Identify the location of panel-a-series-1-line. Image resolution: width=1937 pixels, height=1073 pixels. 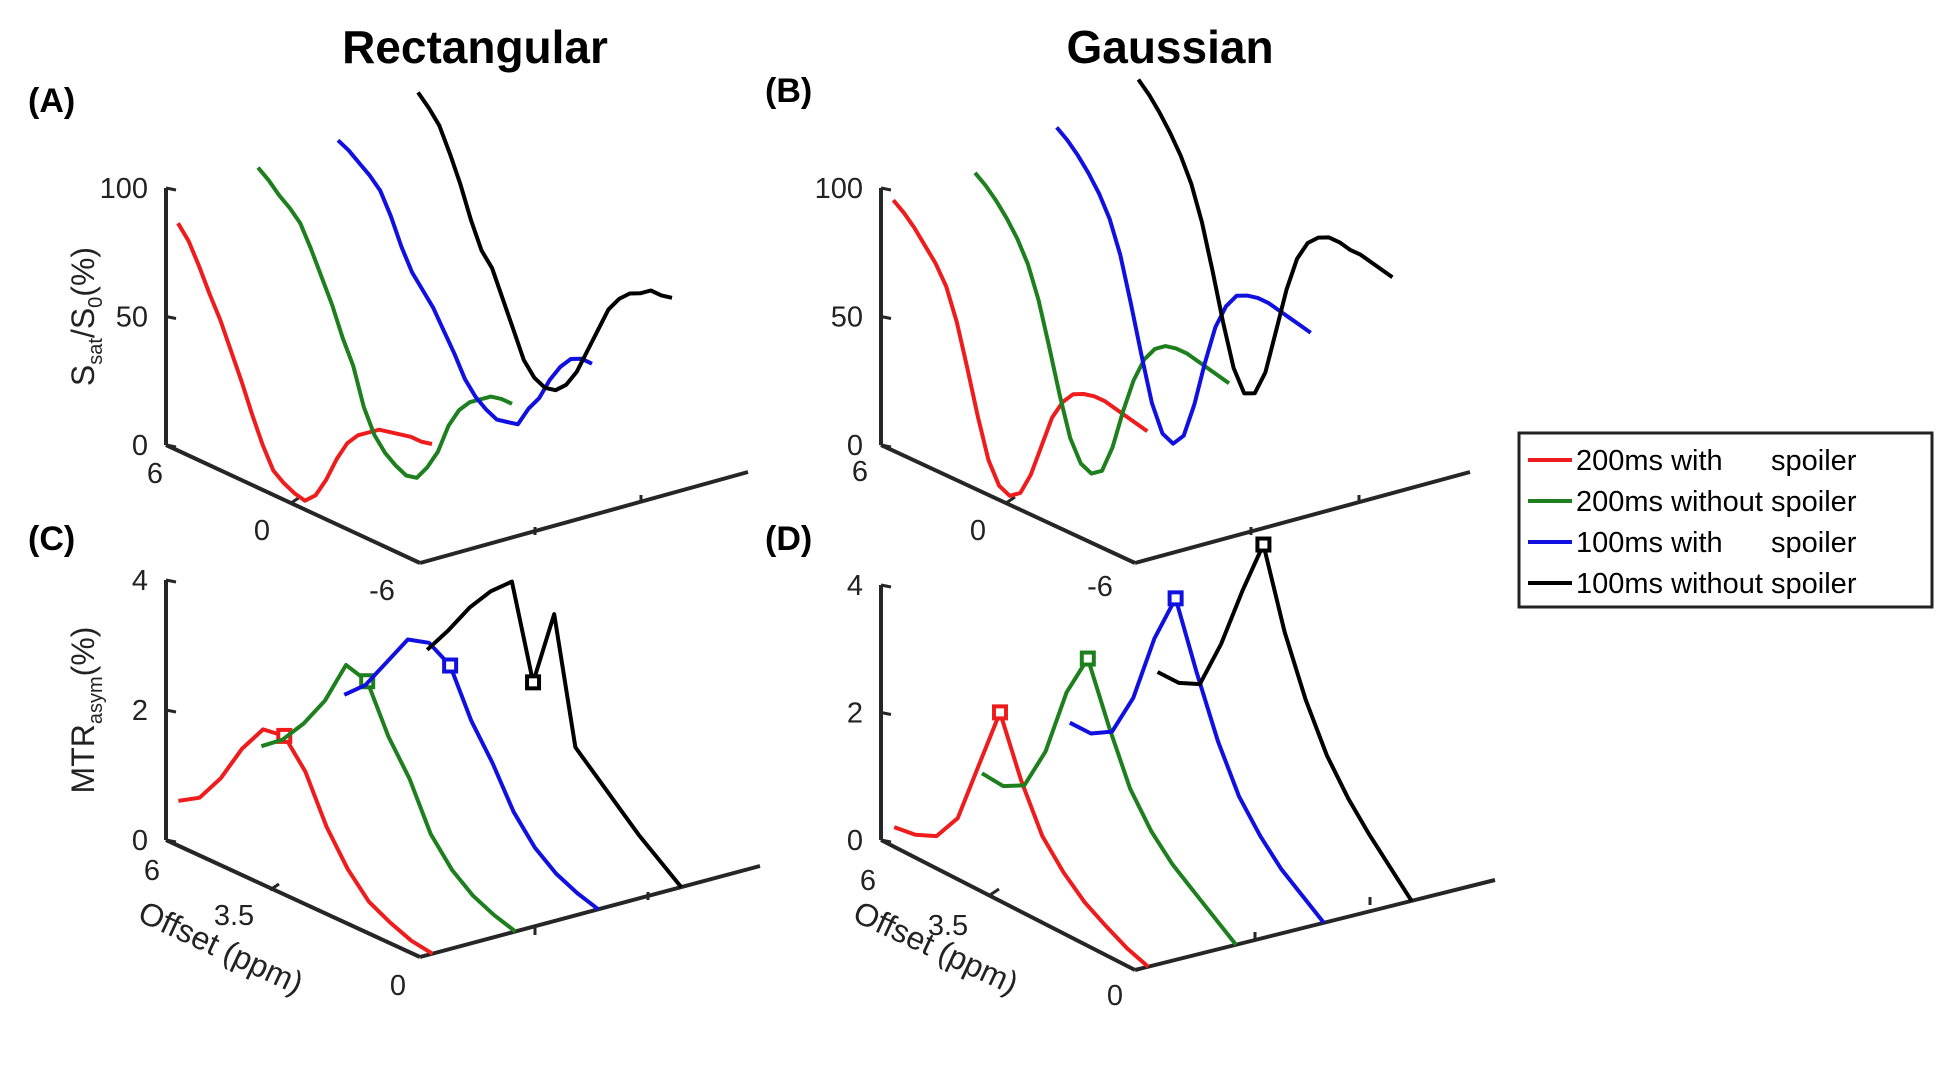
(304, 362).